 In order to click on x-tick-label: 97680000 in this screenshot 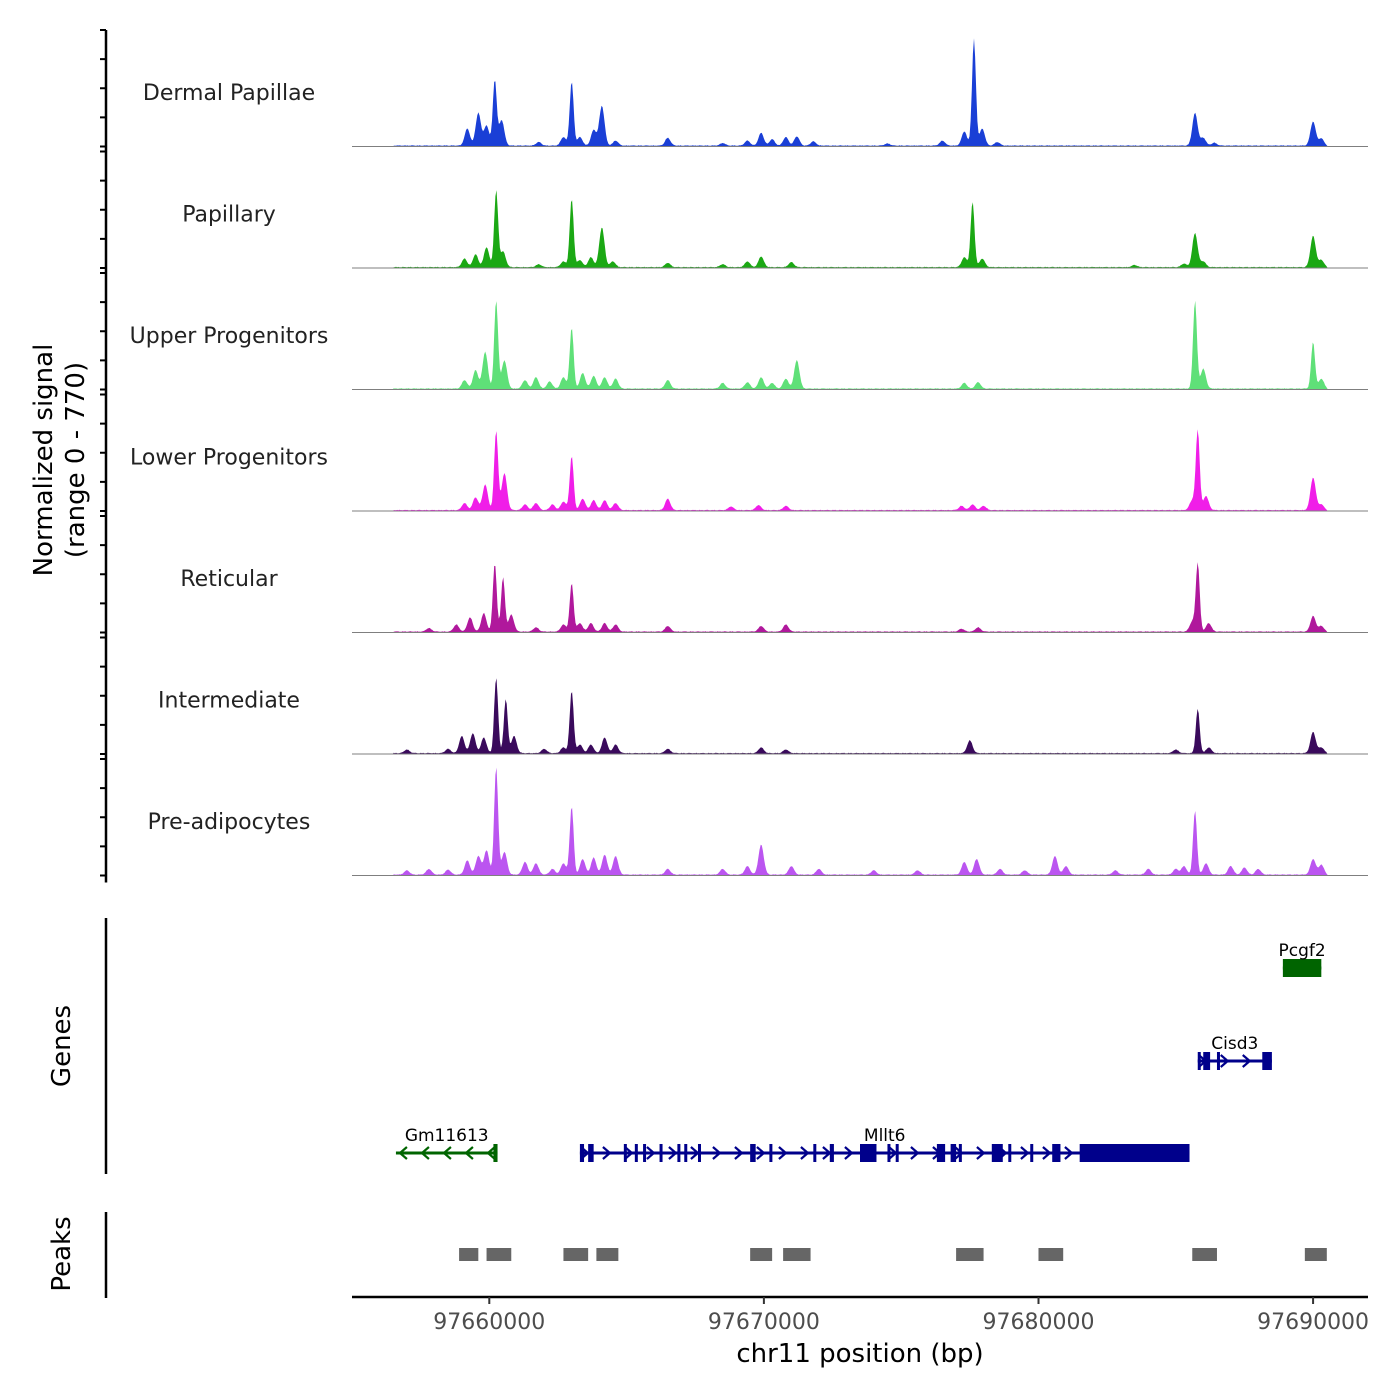, I will do `click(1038, 1322)`.